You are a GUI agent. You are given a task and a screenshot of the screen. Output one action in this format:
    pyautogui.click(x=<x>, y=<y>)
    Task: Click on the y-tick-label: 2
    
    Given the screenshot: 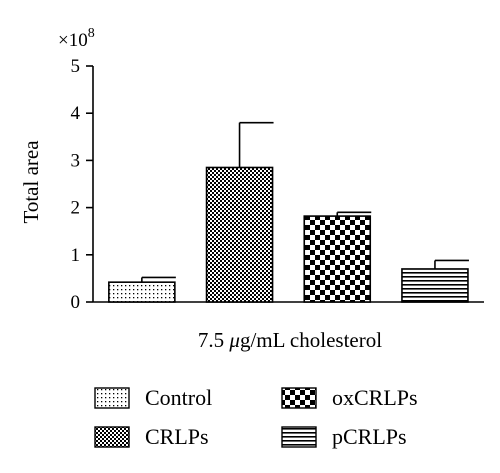 What is the action you would take?
    pyautogui.click(x=76, y=208)
    